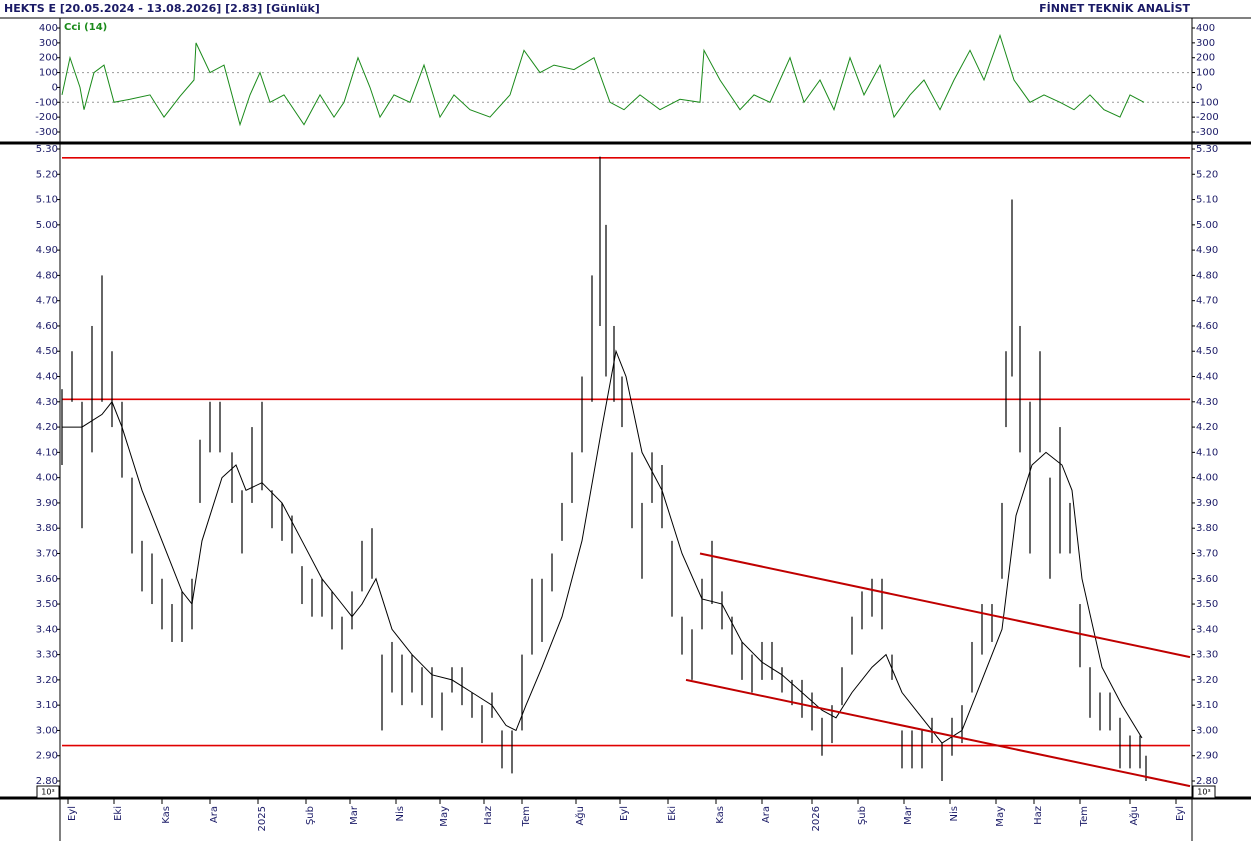 This screenshot has width=1251, height=841. Describe the element at coordinates (1114, 8) in the screenshot. I see `header-brand: FİNNET TEKNİK ANALİST` at that location.